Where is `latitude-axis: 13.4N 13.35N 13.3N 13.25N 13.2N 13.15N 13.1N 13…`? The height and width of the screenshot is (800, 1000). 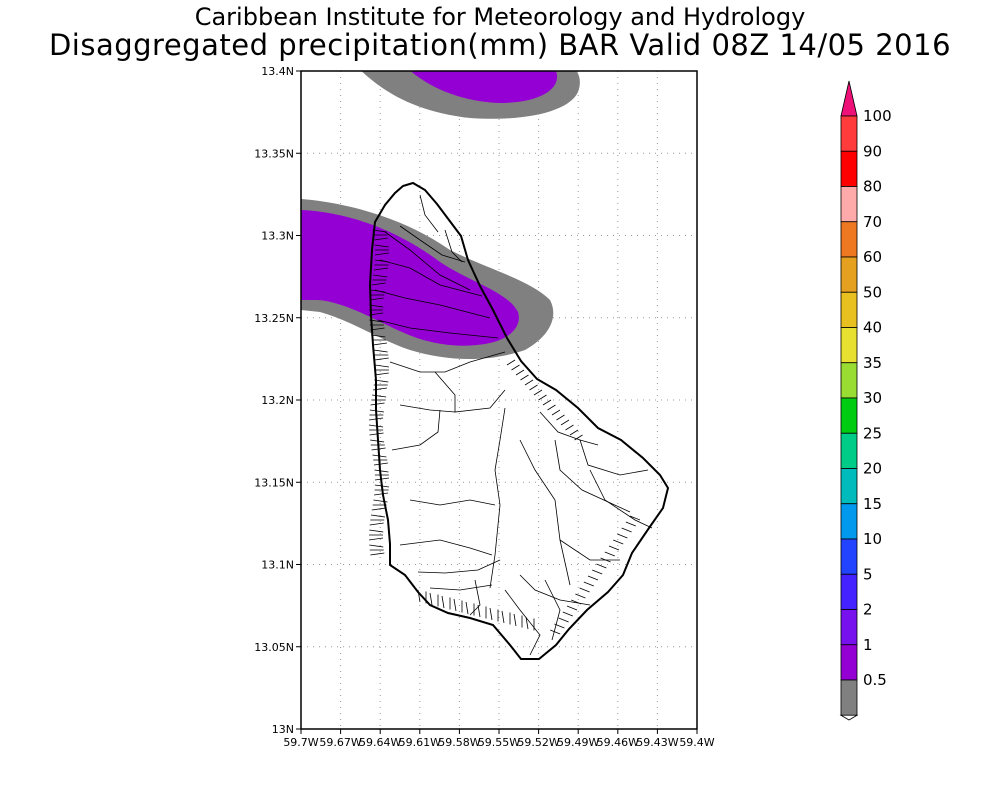 latitude-axis: 13.4N 13.35N 13.3N 13.25N 13.2N 13.15N 13.1N 13… is located at coordinates (277, 400).